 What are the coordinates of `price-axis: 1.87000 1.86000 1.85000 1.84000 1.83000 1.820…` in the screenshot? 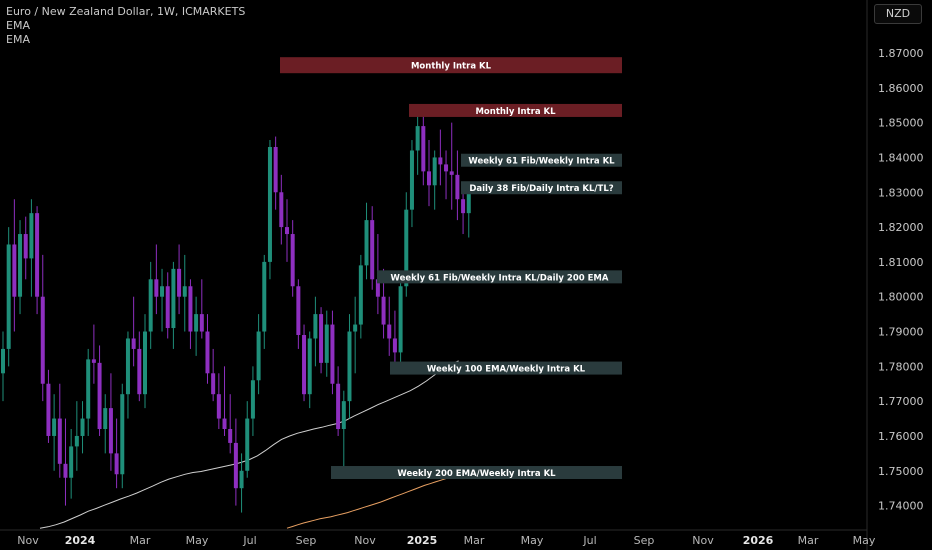 It's located at (901, 280).